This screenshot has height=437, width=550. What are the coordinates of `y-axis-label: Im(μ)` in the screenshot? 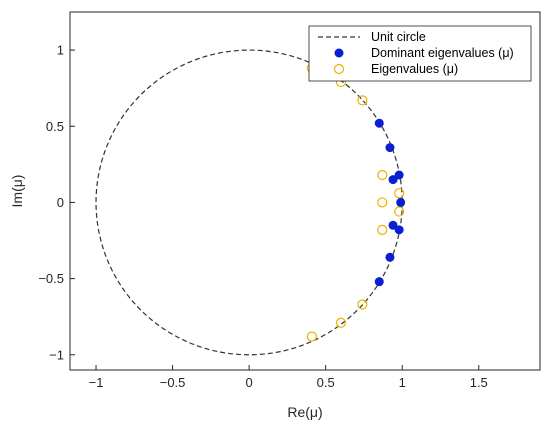 It's located at (17, 191).